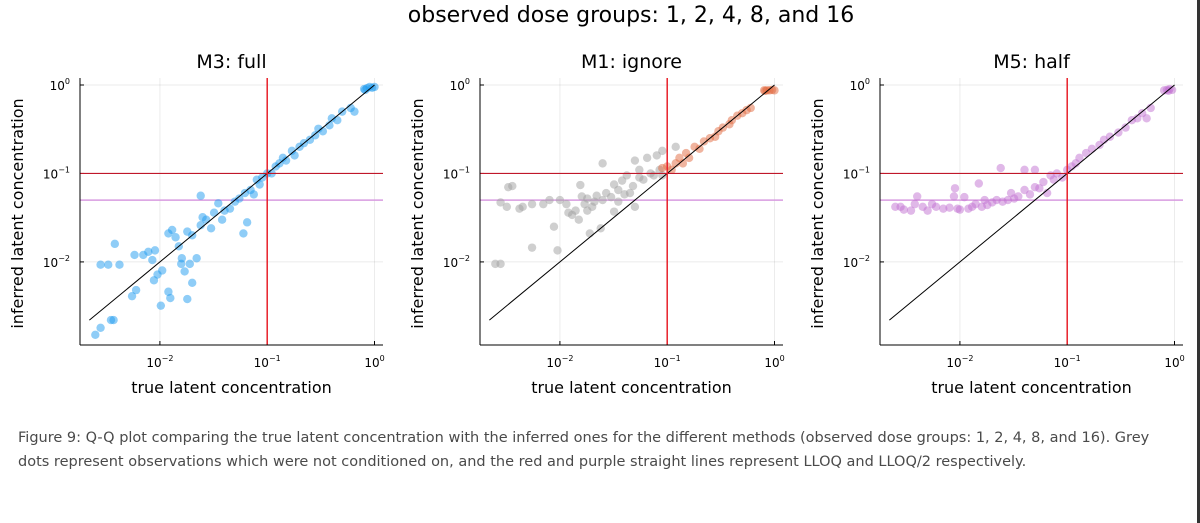  What do you see at coordinates (774, 362) in the screenshot?
I see `x-tick-label: 10⁰` at bounding box center [774, 362].